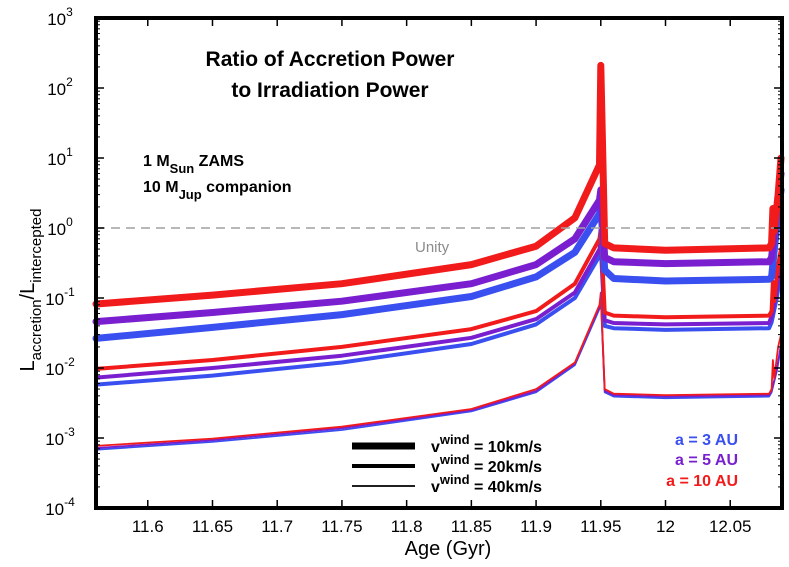  I want to click on x-tick-label-2: 11.7, so click(277, 526).